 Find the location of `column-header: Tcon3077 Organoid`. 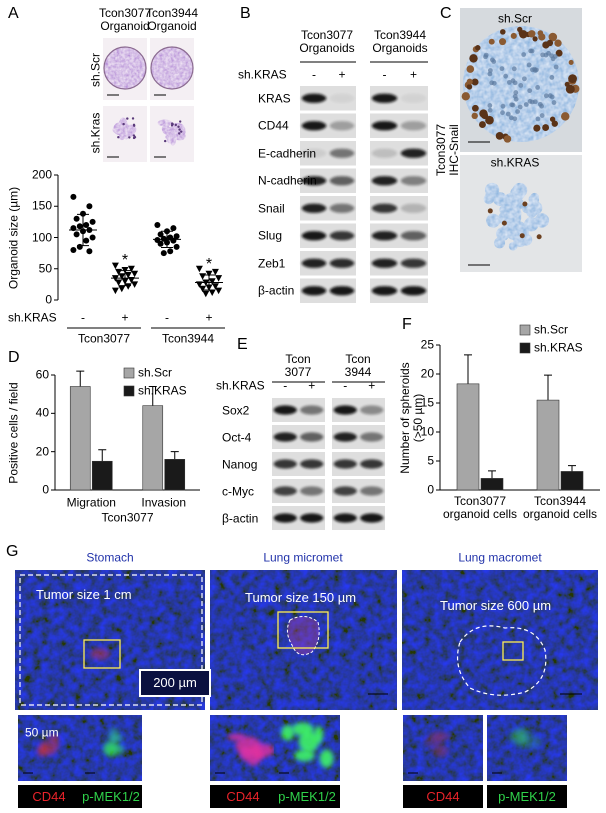

column-header: Tcon3077 Organoid is located at coordinates (125, 19).